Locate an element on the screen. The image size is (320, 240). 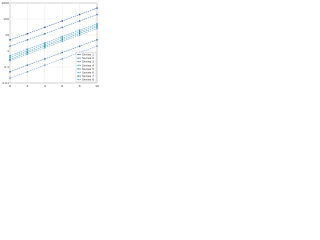
y-tick-label: 0.1 is located at coordinates (6, 67).